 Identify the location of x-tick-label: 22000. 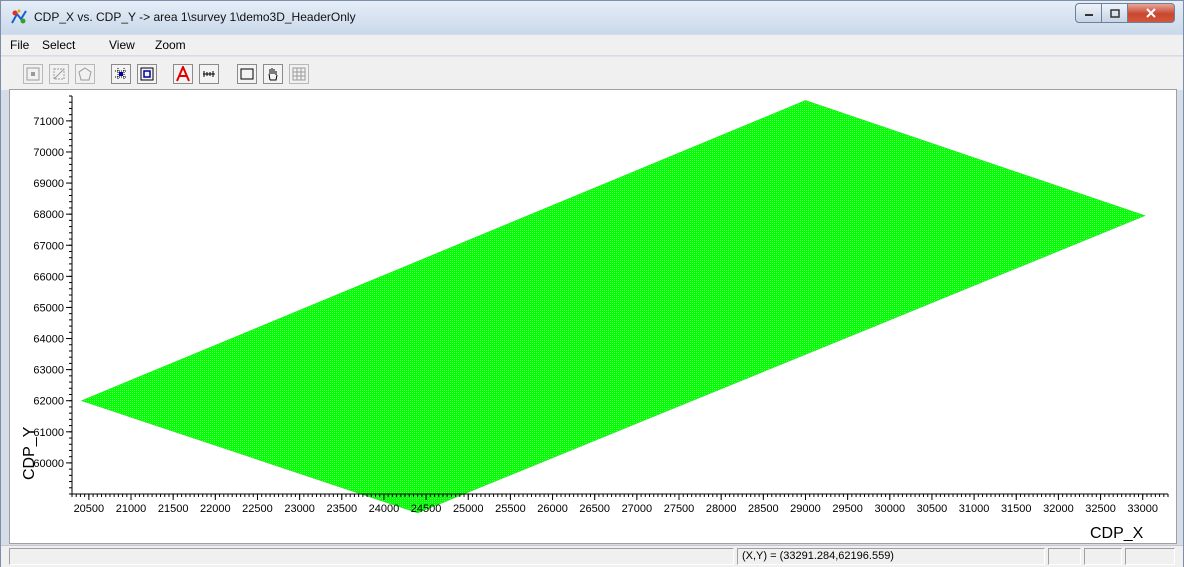
(215, 509).